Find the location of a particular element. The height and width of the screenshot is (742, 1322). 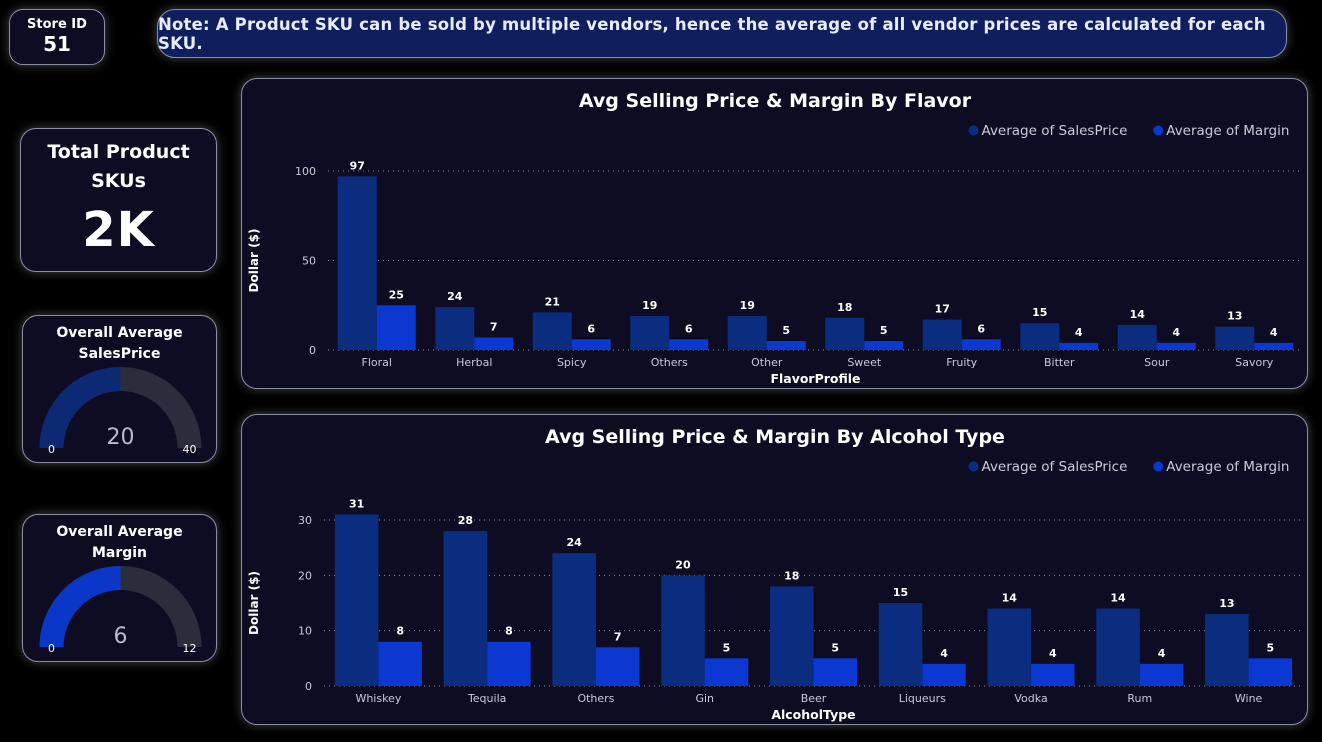

x-tick-label: Sweet is located at coordinates (864, 362).